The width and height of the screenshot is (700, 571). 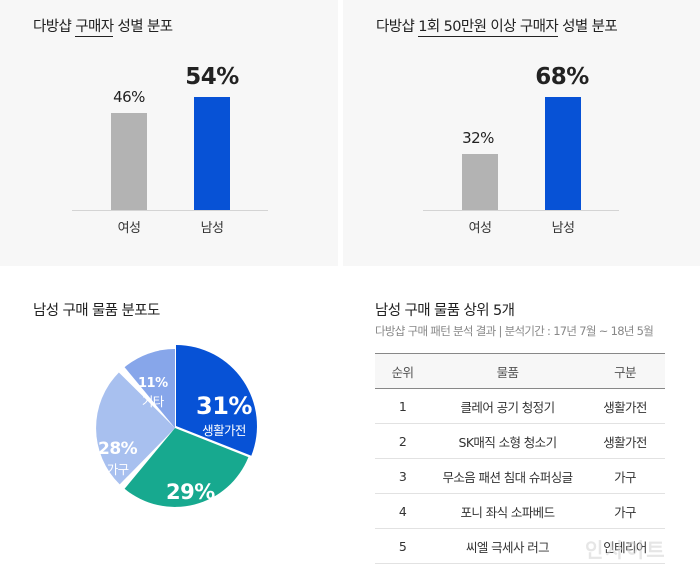 I want to click on table-row: 2 SK매직 소형 청소기 생활가전, so click(x=520, y=441).